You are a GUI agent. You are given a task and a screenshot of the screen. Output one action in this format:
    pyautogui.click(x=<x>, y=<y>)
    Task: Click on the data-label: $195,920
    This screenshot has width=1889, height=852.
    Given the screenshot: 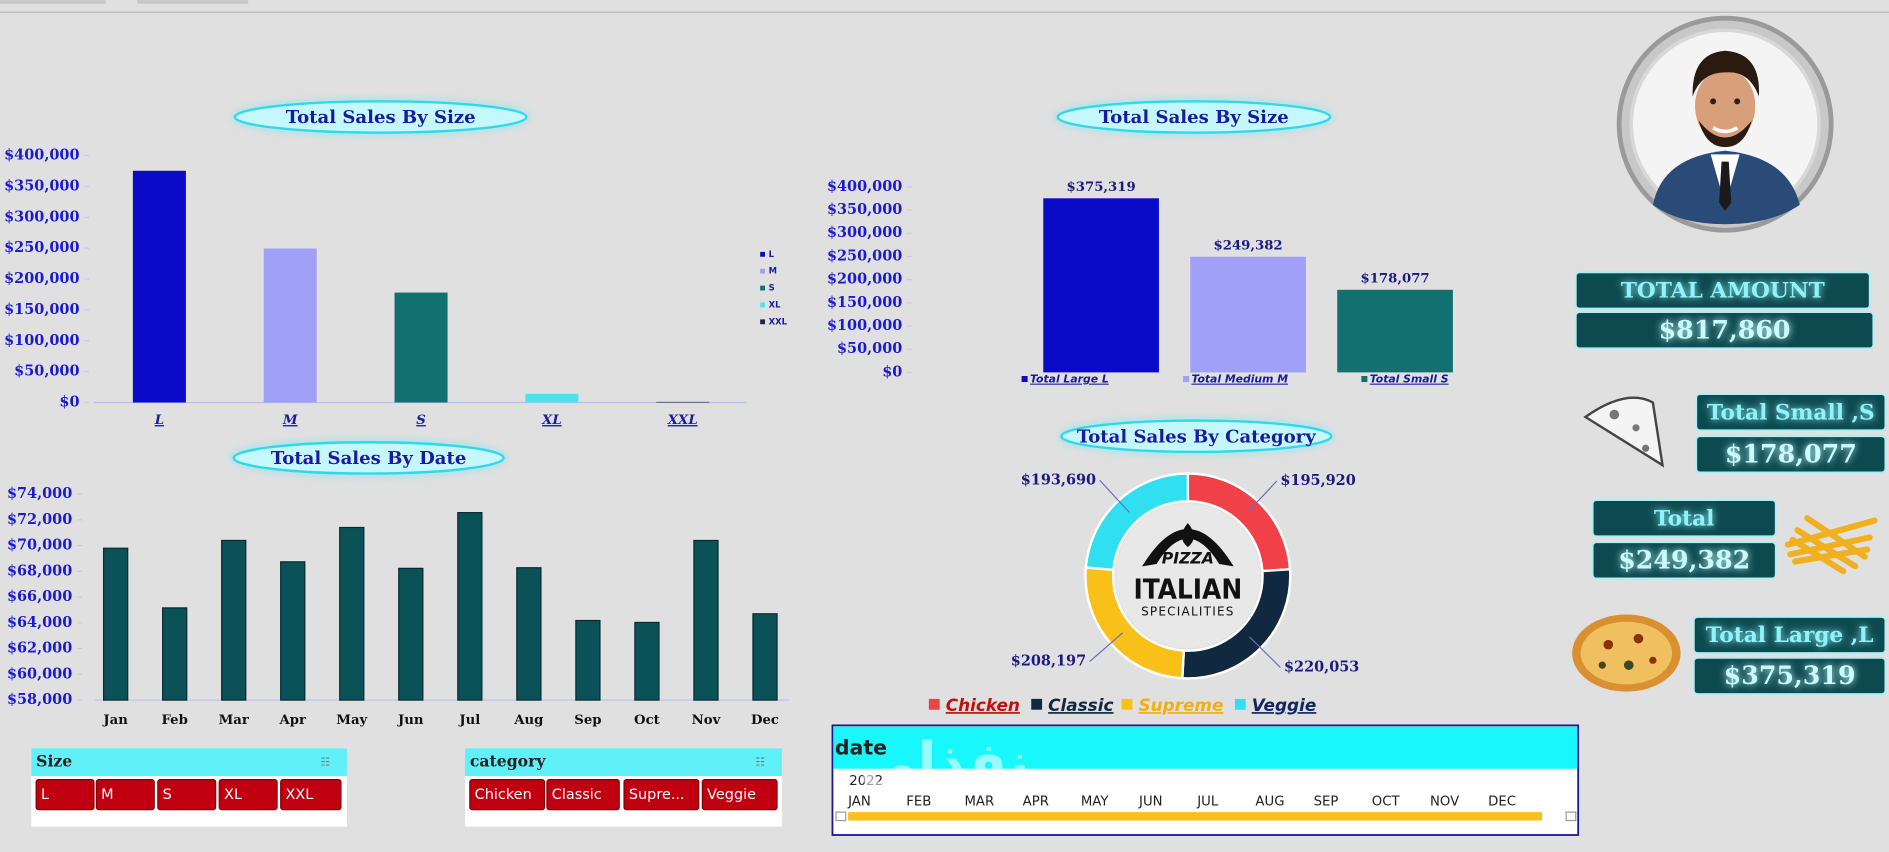 What is the action you would take?
    pyautogui.click(x=1317, y=480)
    